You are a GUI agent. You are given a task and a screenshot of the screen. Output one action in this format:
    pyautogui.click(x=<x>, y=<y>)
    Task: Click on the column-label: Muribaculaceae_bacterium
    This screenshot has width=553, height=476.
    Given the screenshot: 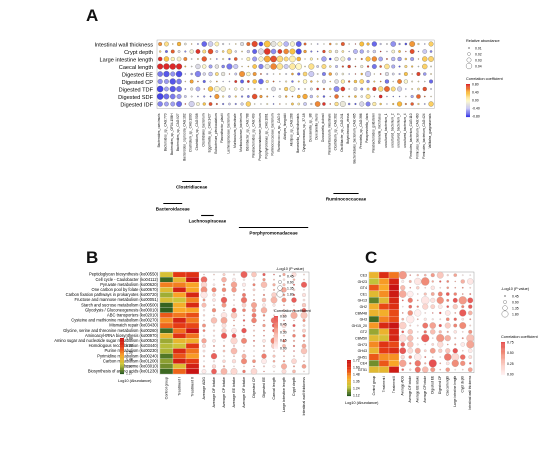 What is the action you would take?
    pyautogui.click(x=241, y=132)
    